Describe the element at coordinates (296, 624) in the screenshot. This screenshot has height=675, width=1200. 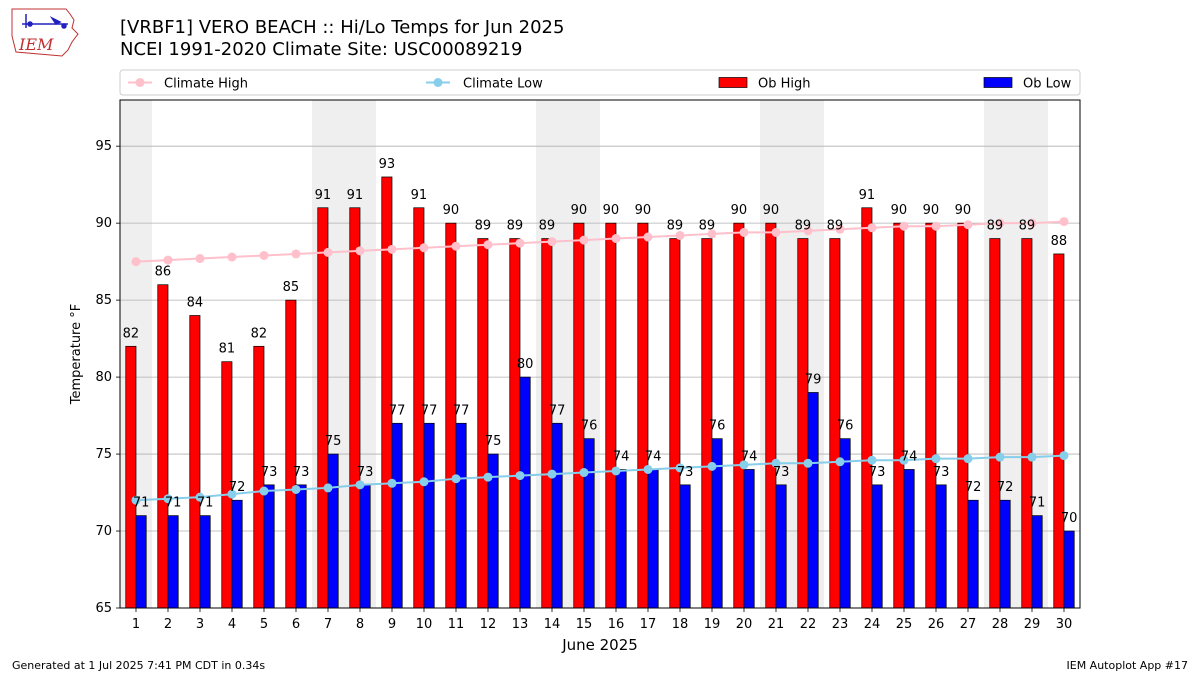
I see `x-tick-label: 6` at that location.